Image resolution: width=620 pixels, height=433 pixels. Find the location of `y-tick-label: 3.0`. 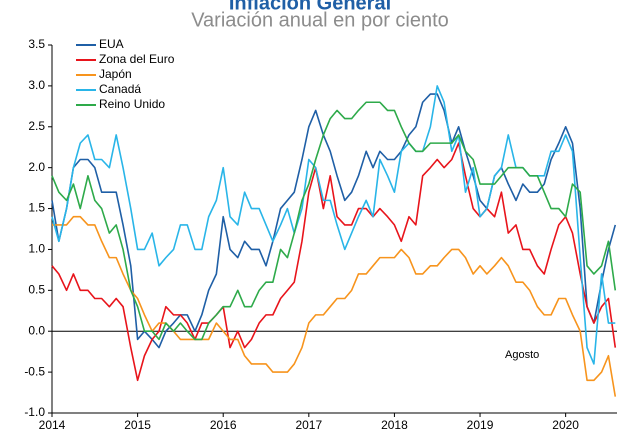

y-tick-label: 3.0 is located at coordinates (36, 85).